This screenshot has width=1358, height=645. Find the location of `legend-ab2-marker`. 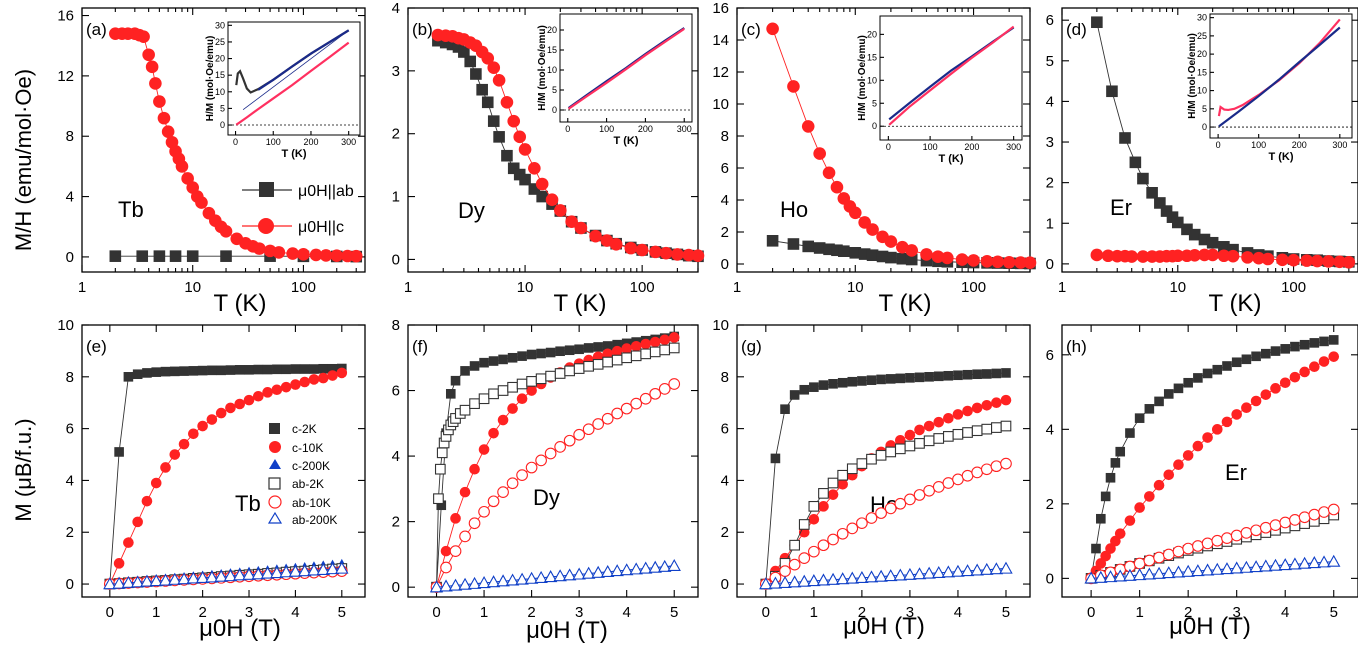

legend-ab2-marker is located at coordinates (274, 483).